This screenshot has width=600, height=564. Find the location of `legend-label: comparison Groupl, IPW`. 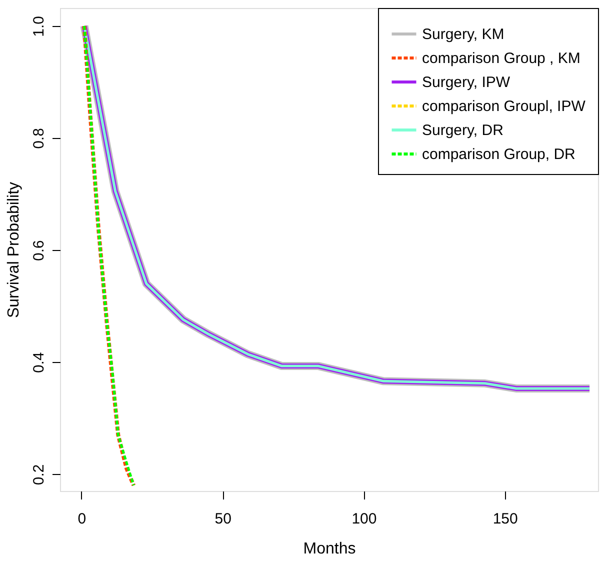

legend-label: comparison Groupl, IPW is located at coordinates (504, 106).